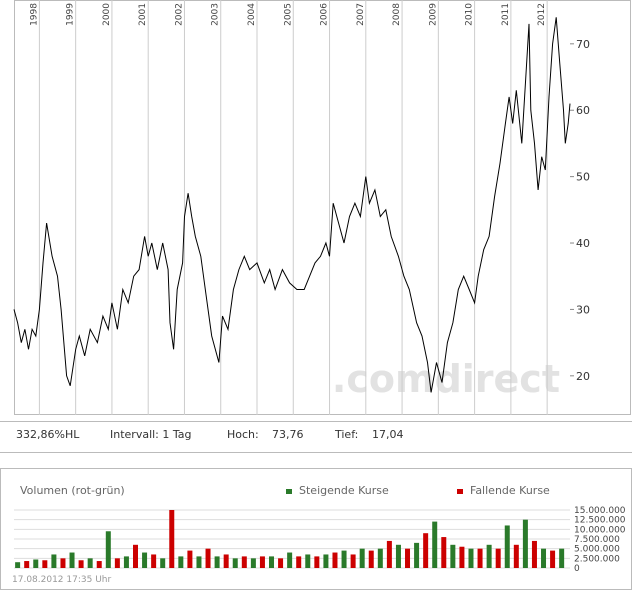 This screenshot has width=632, height=590. What do you see at coordinates (583, 243) in the screenshot?
I see `y-tick-label: 40` at bounding box center [583, 243].